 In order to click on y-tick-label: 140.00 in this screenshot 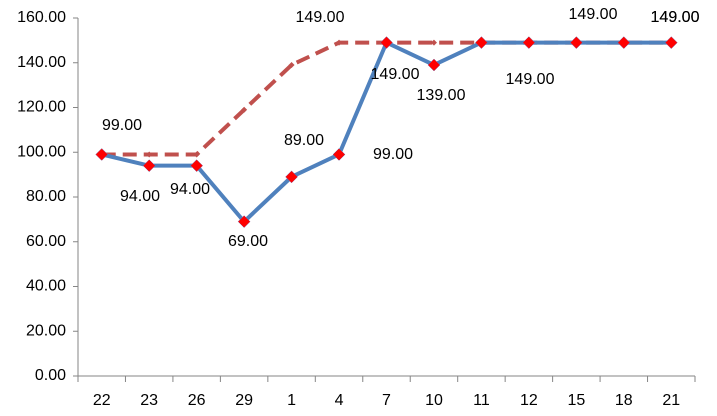, I will do `click(41, 62)`.